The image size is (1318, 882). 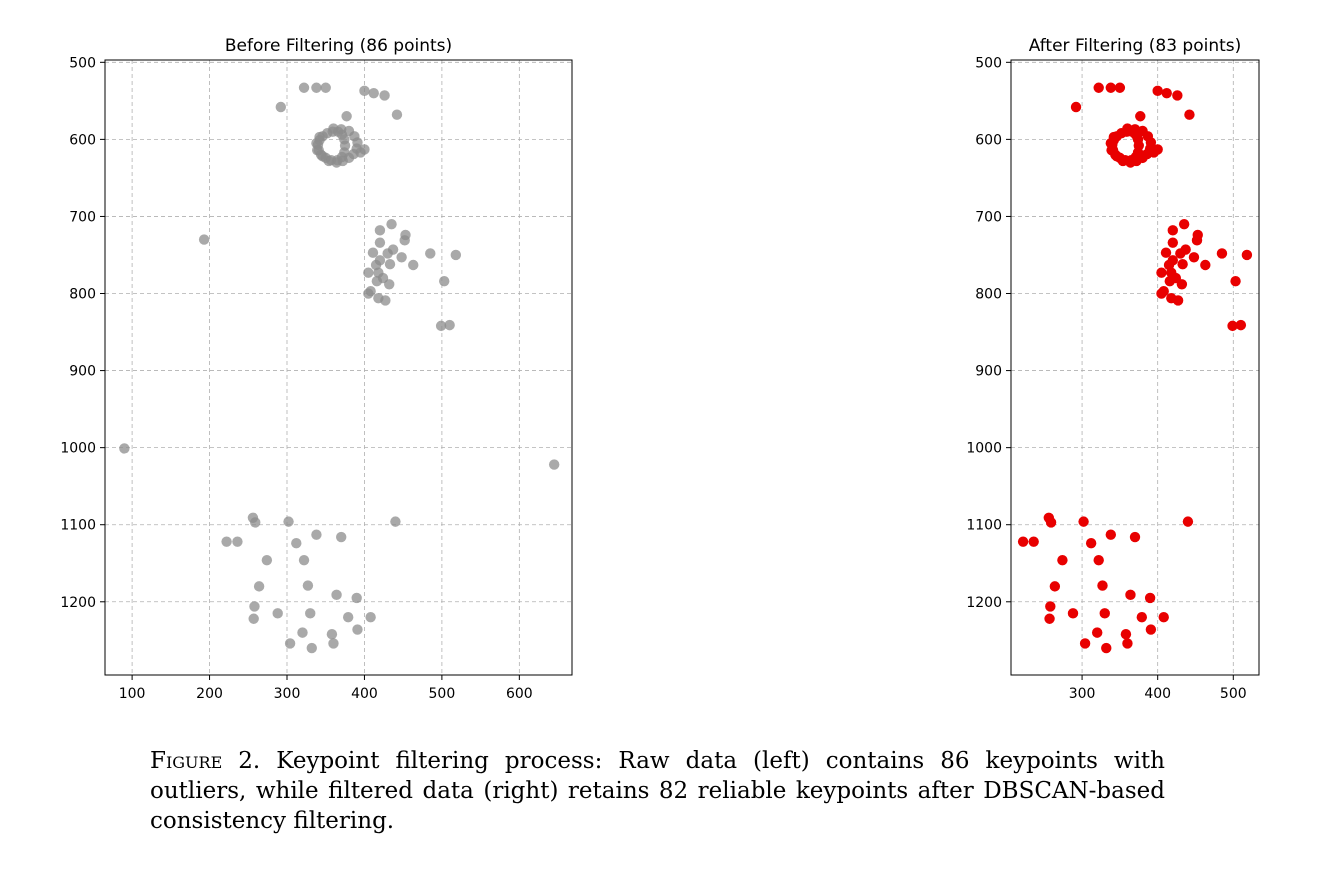 I want to click on y-tick-label: 600, so click(x=82, y=140).